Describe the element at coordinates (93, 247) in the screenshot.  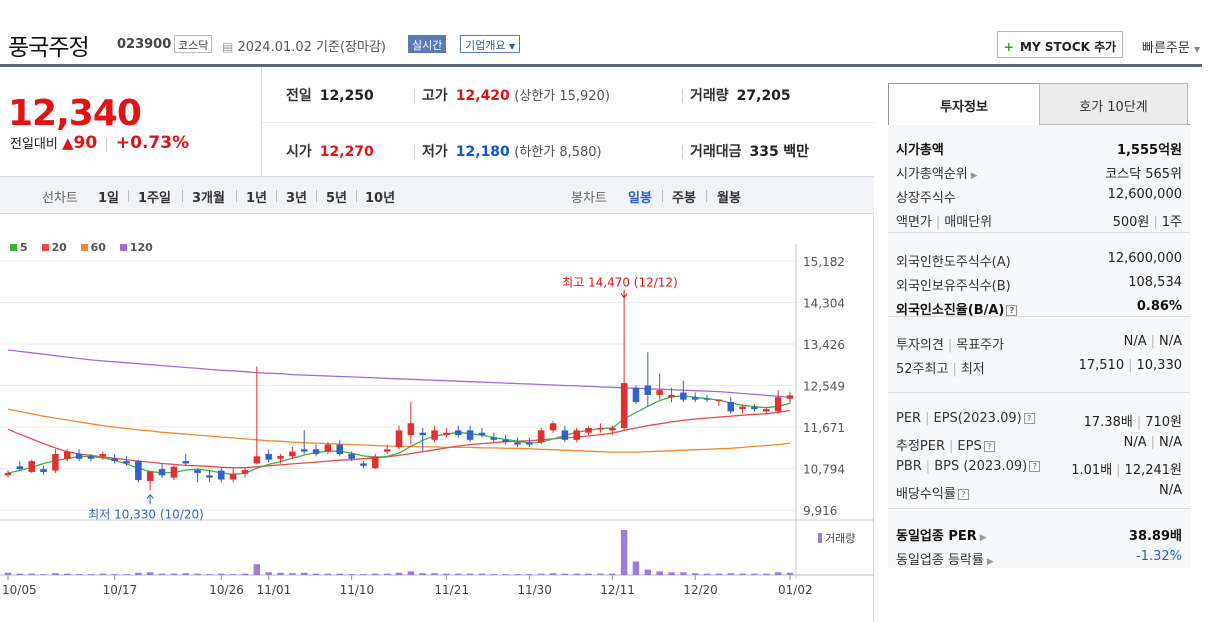
I see `legend-ma60: 60` at that location.